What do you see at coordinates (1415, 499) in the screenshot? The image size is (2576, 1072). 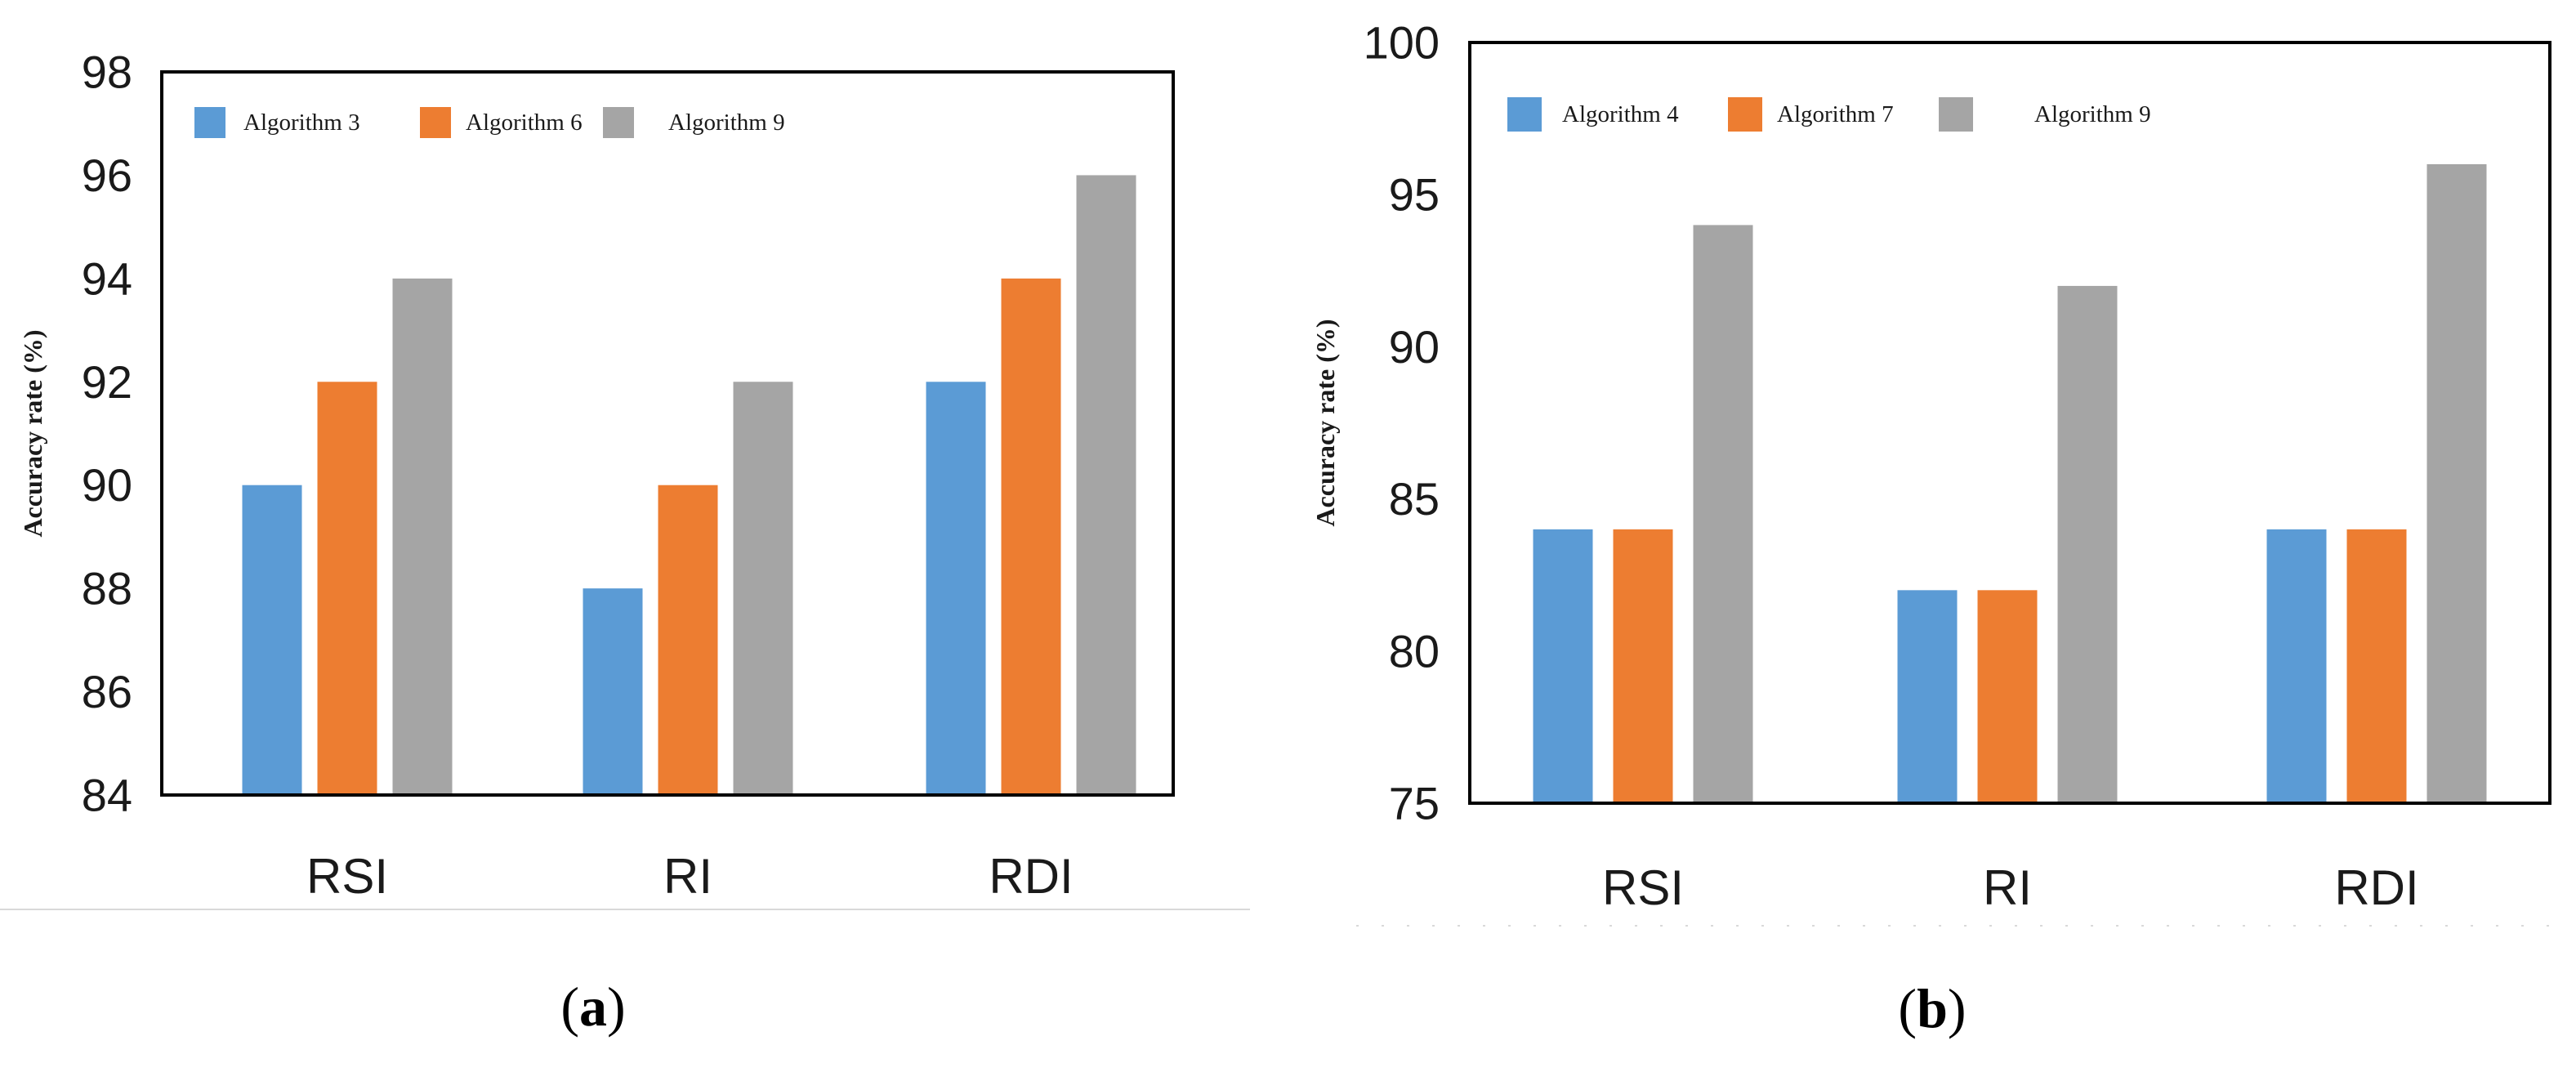 I see `y-tick-label: 85` at bounding box center [1415, 499].